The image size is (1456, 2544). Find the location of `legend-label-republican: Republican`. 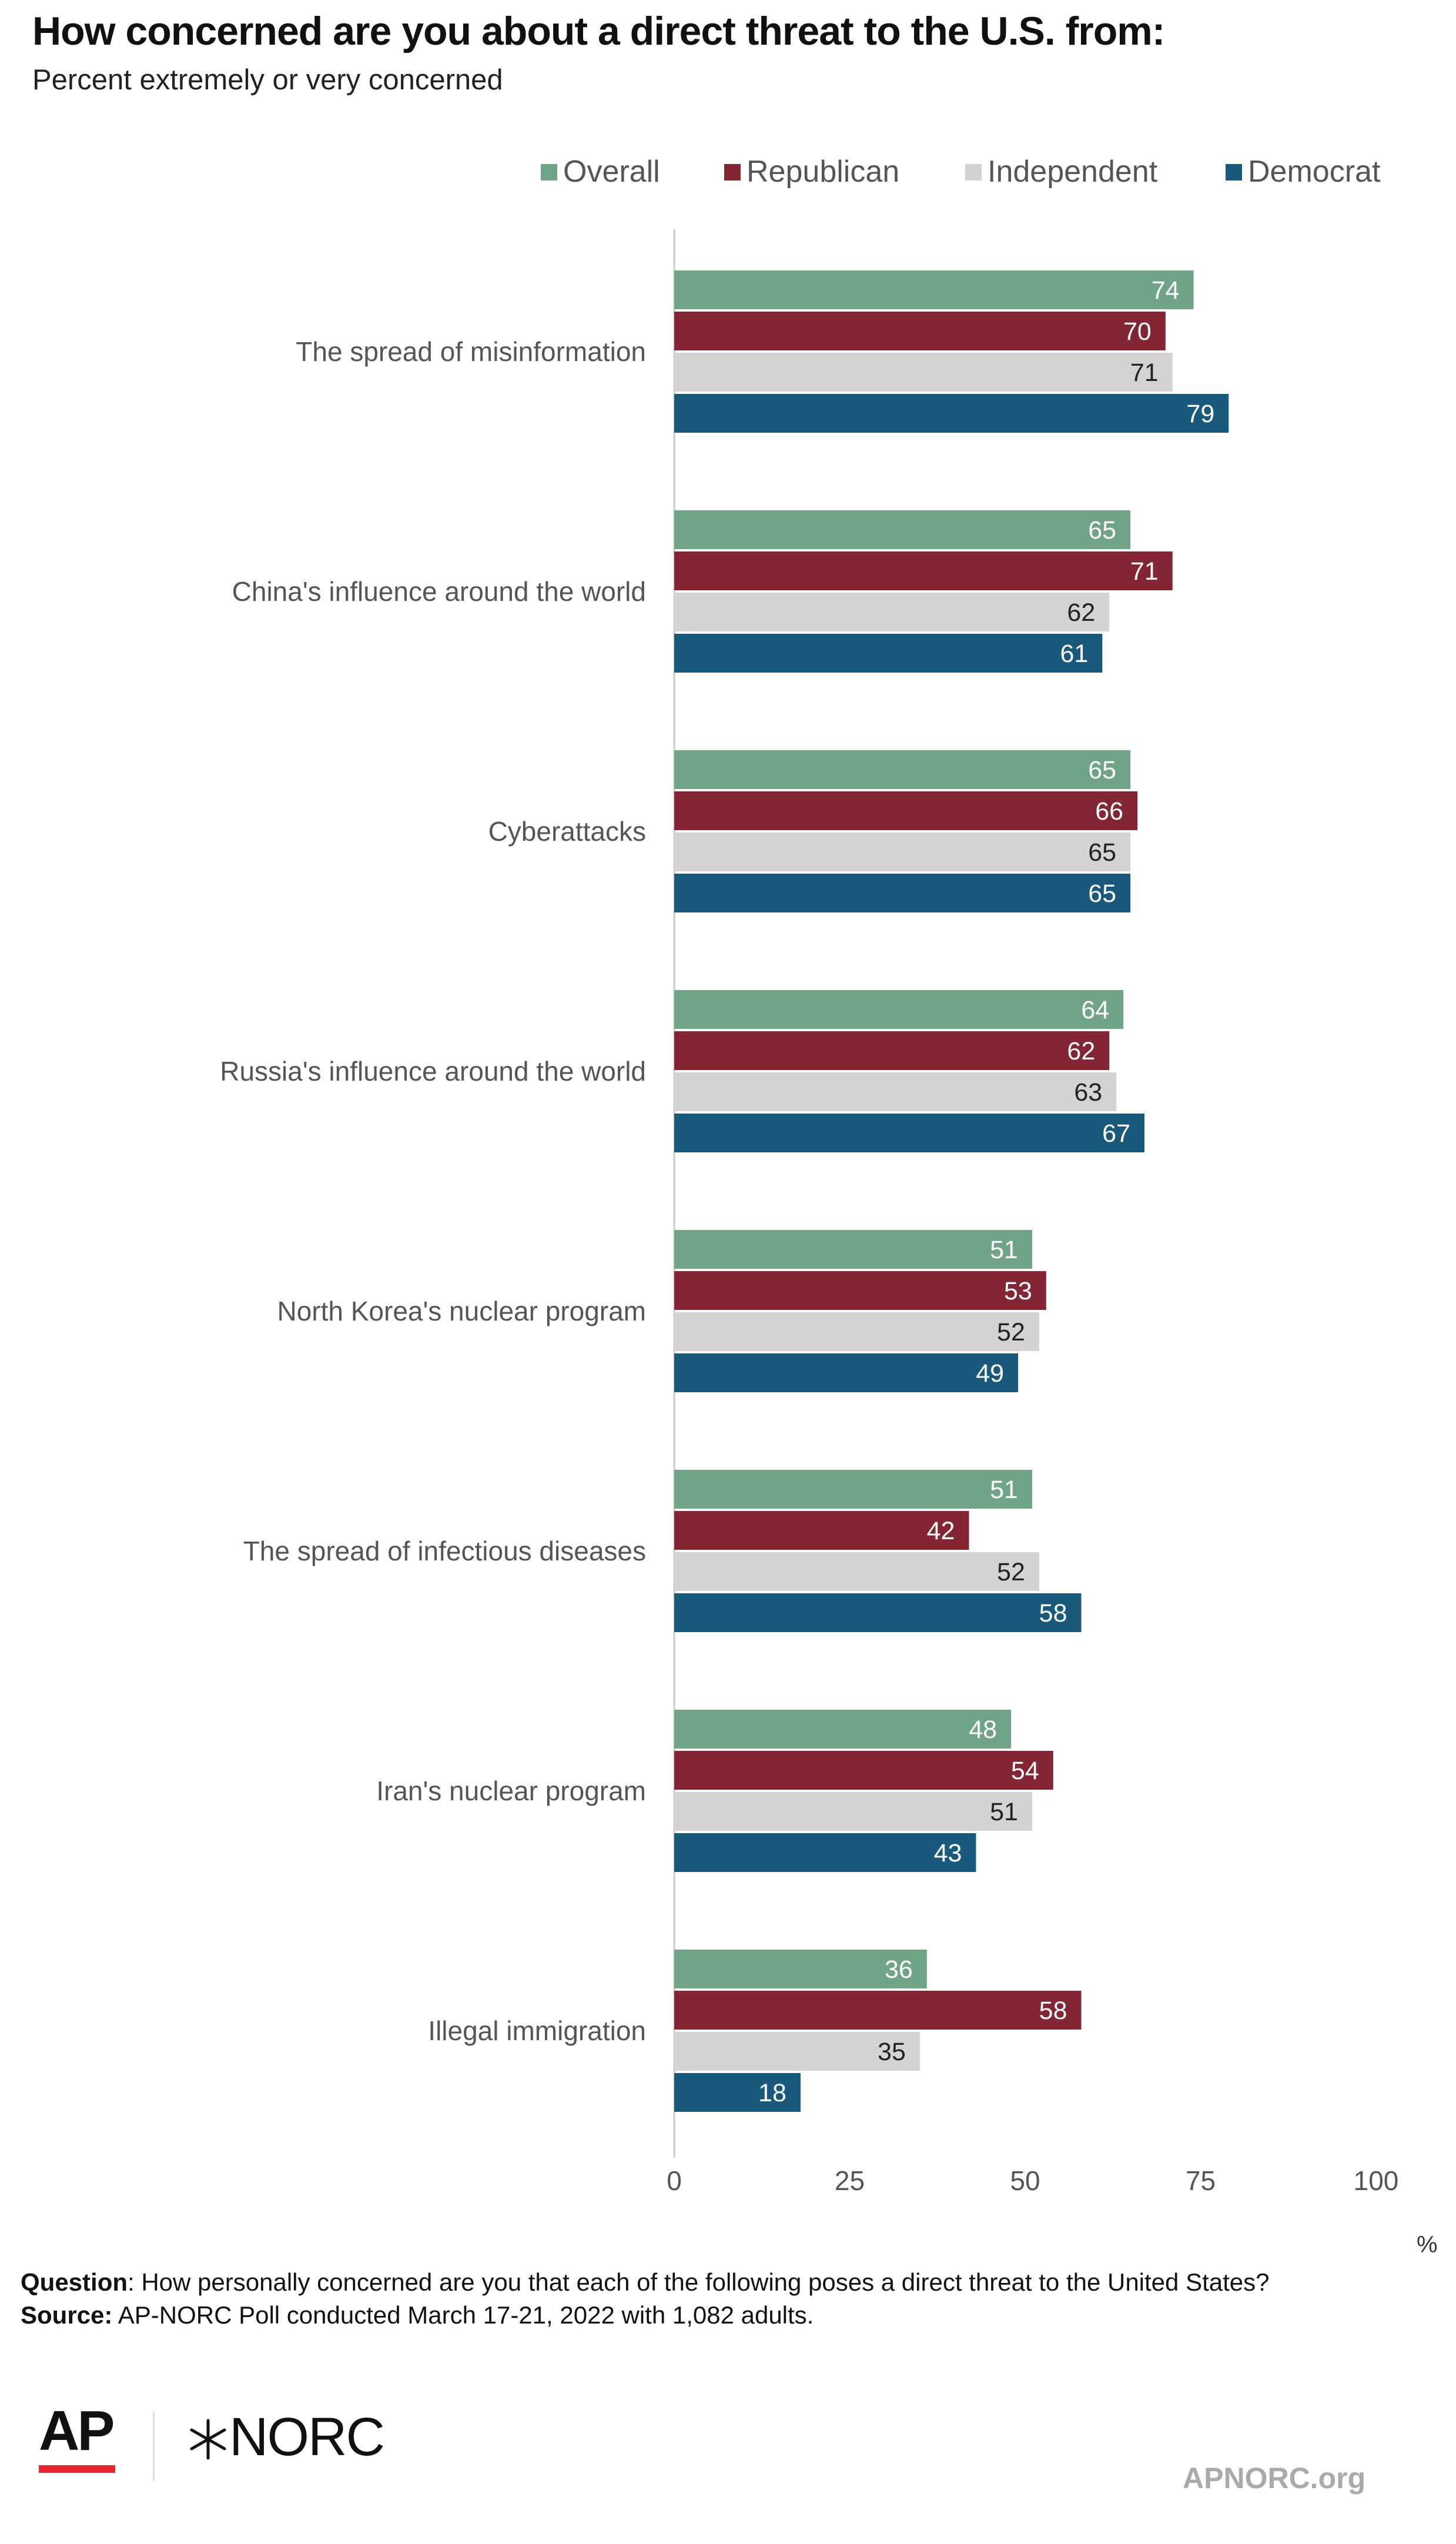

legend-label-republican: Republican is located at coordinates (824, 172).